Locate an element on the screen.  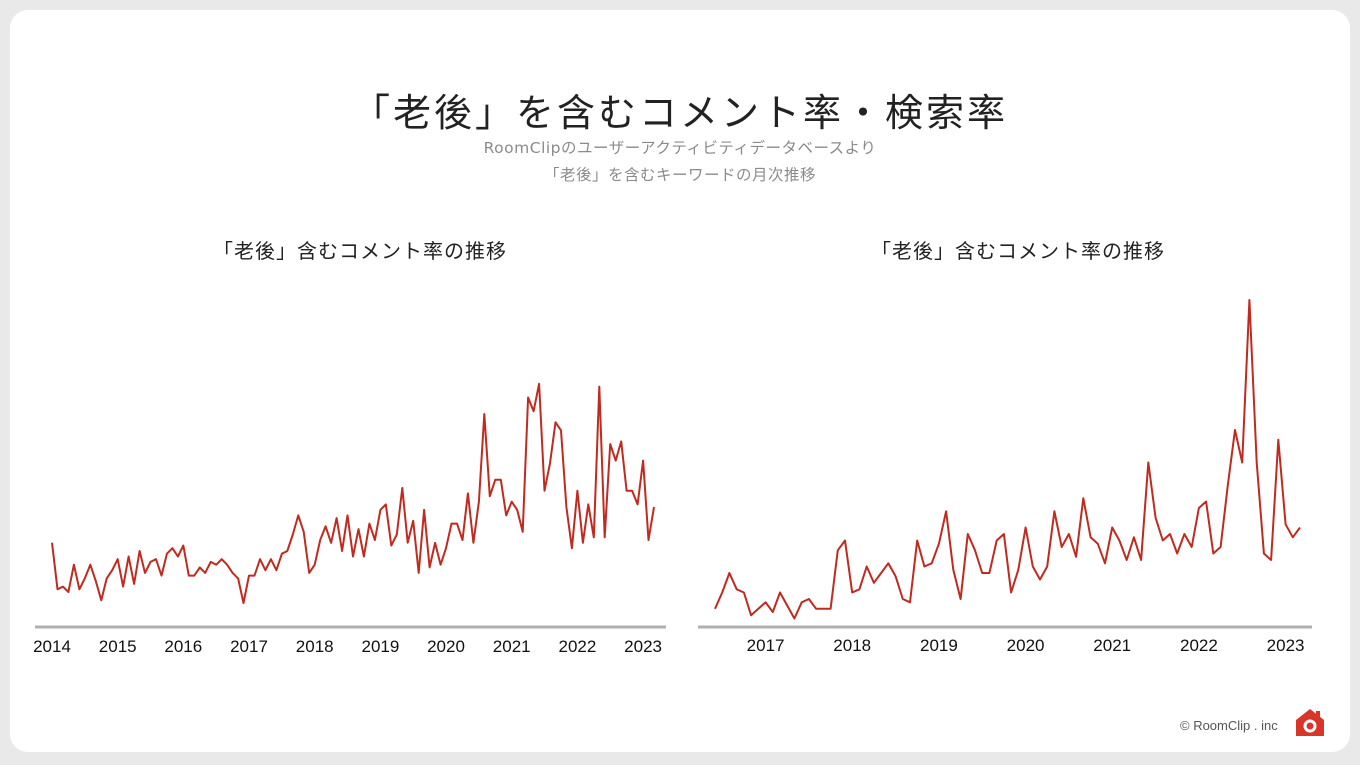
subtitle-line-2: 「老後」を含むキーワードの月次推移 is located at coordinates (679, 175).